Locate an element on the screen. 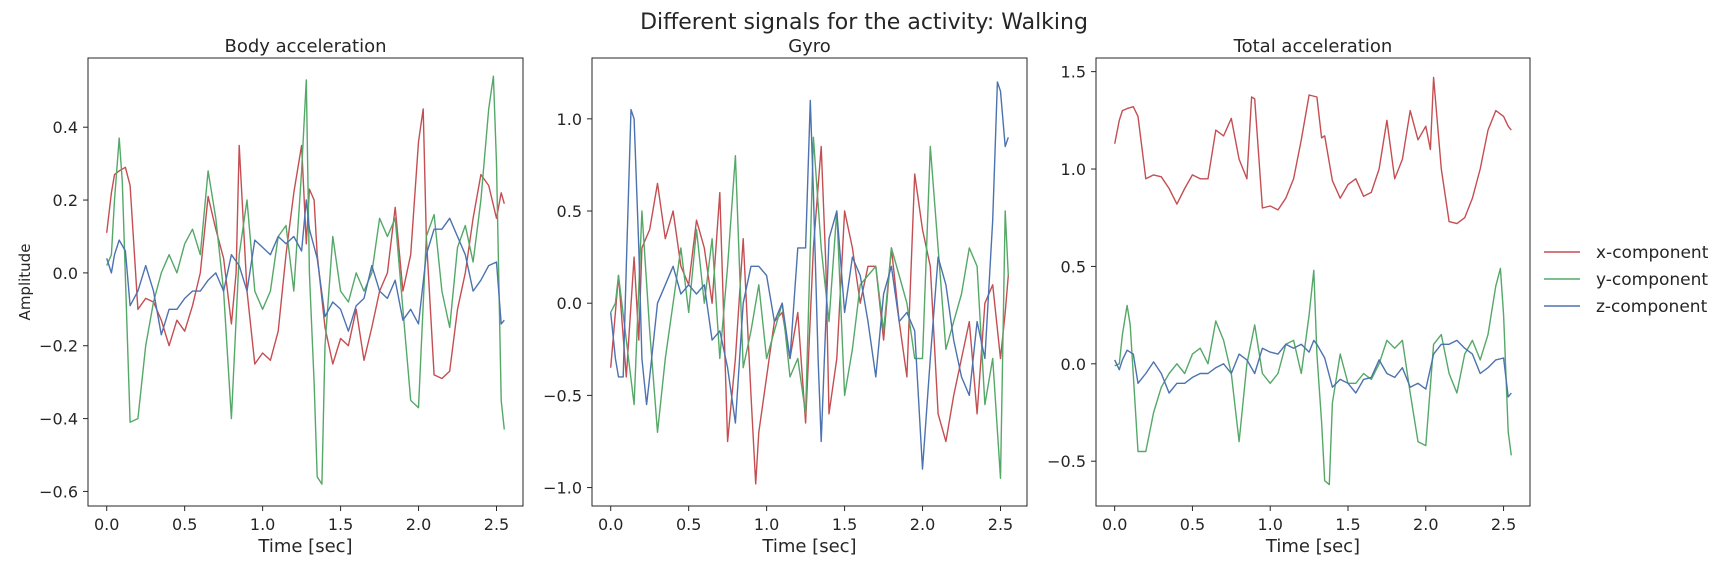  legend-label: y-component is located at coordinates (1652, 280).